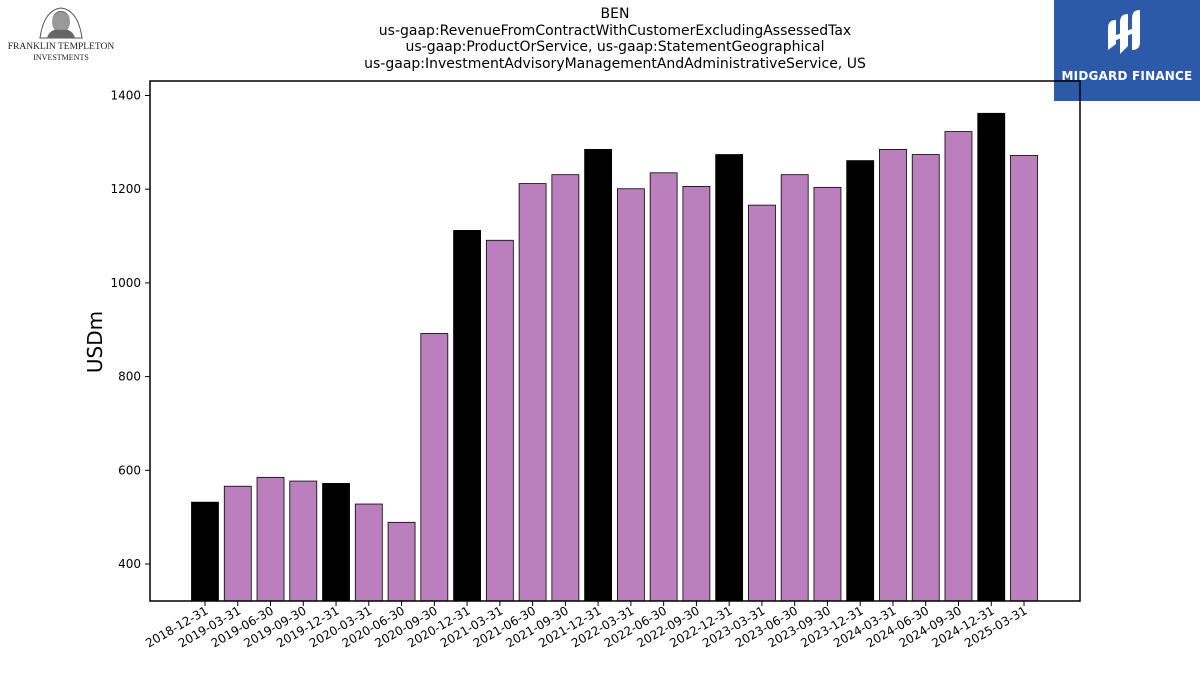 The height and width of the screenshot is (675, 1200). I want to click on title-line-ticker: BEN, so click(615, 14).